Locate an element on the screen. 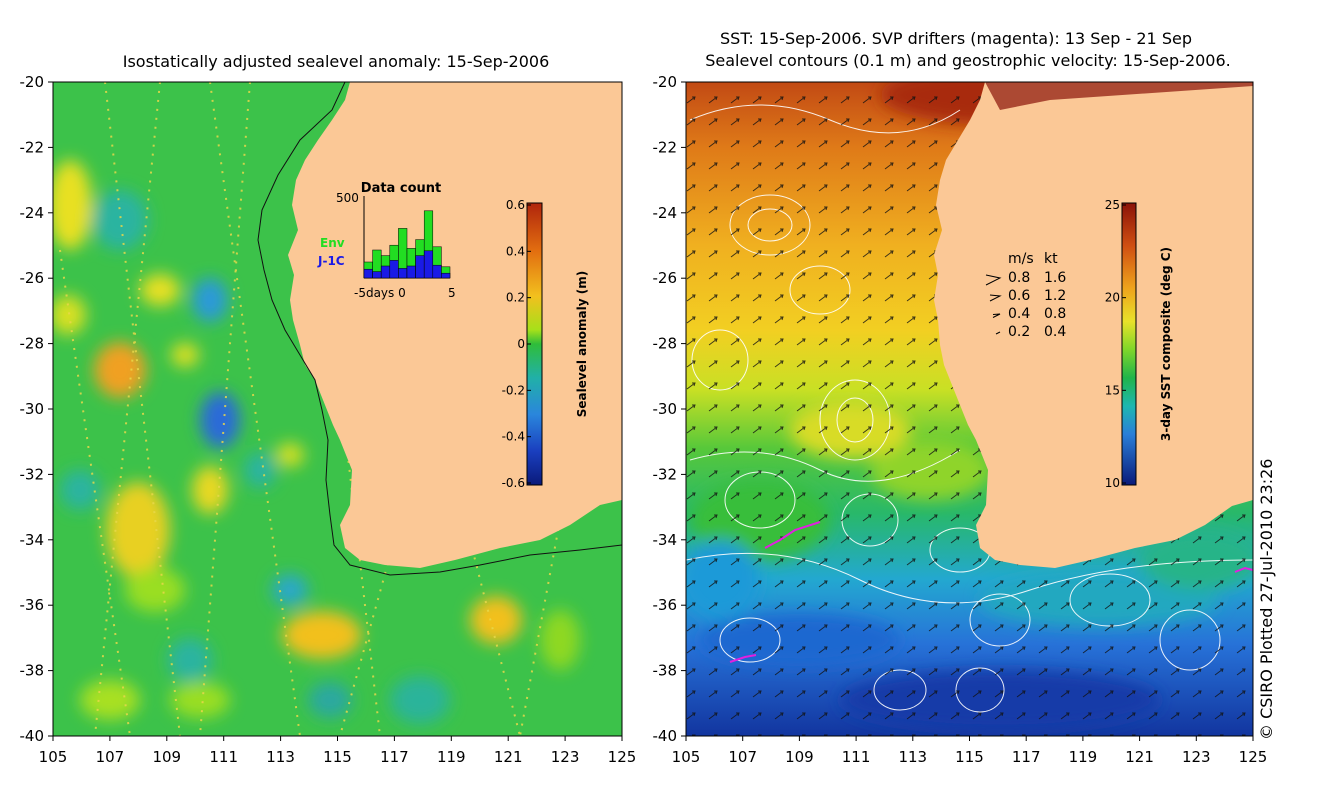 The width and height of the screenshot is (1320, 810). right-y-tick-label: -24 is located at coordinates (665, 213).